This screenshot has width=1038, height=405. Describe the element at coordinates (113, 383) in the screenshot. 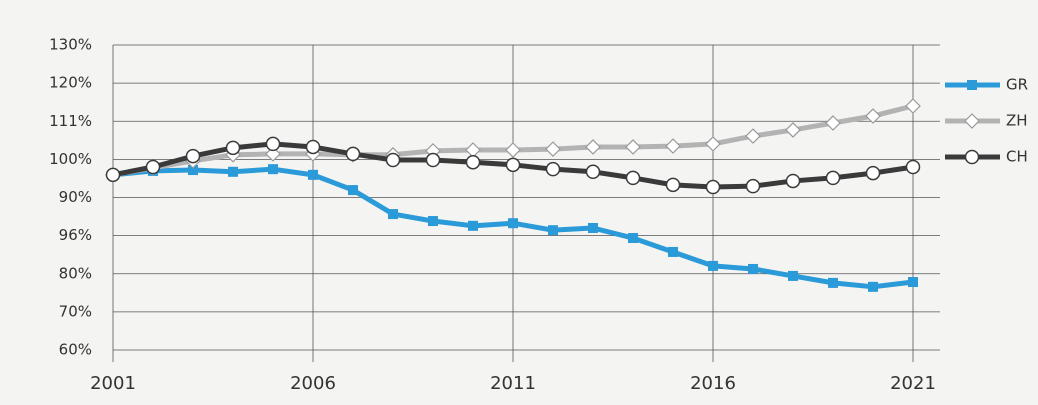

I see `x-tick-label: 2001` at that location.